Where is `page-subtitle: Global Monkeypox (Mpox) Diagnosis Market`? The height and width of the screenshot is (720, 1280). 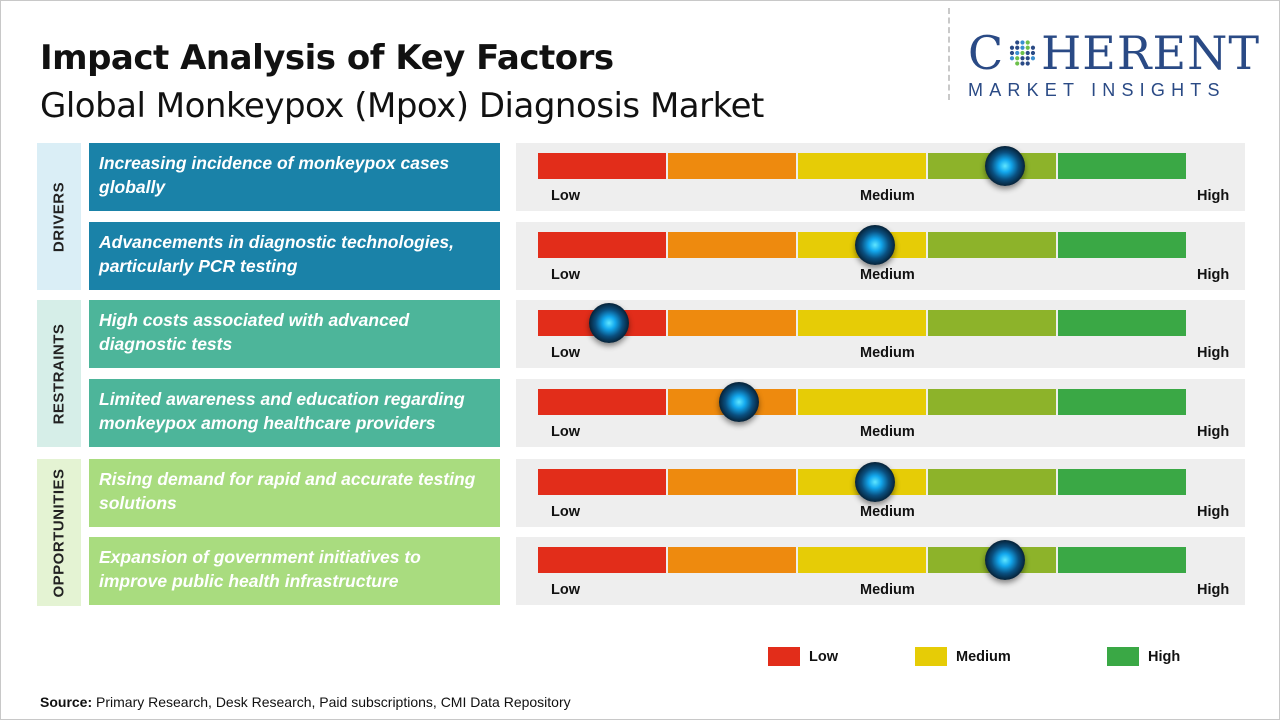
page-subtitle: Global Monkeypox (Mpox) Diagnosis Market is located at coordinates (402, 106).